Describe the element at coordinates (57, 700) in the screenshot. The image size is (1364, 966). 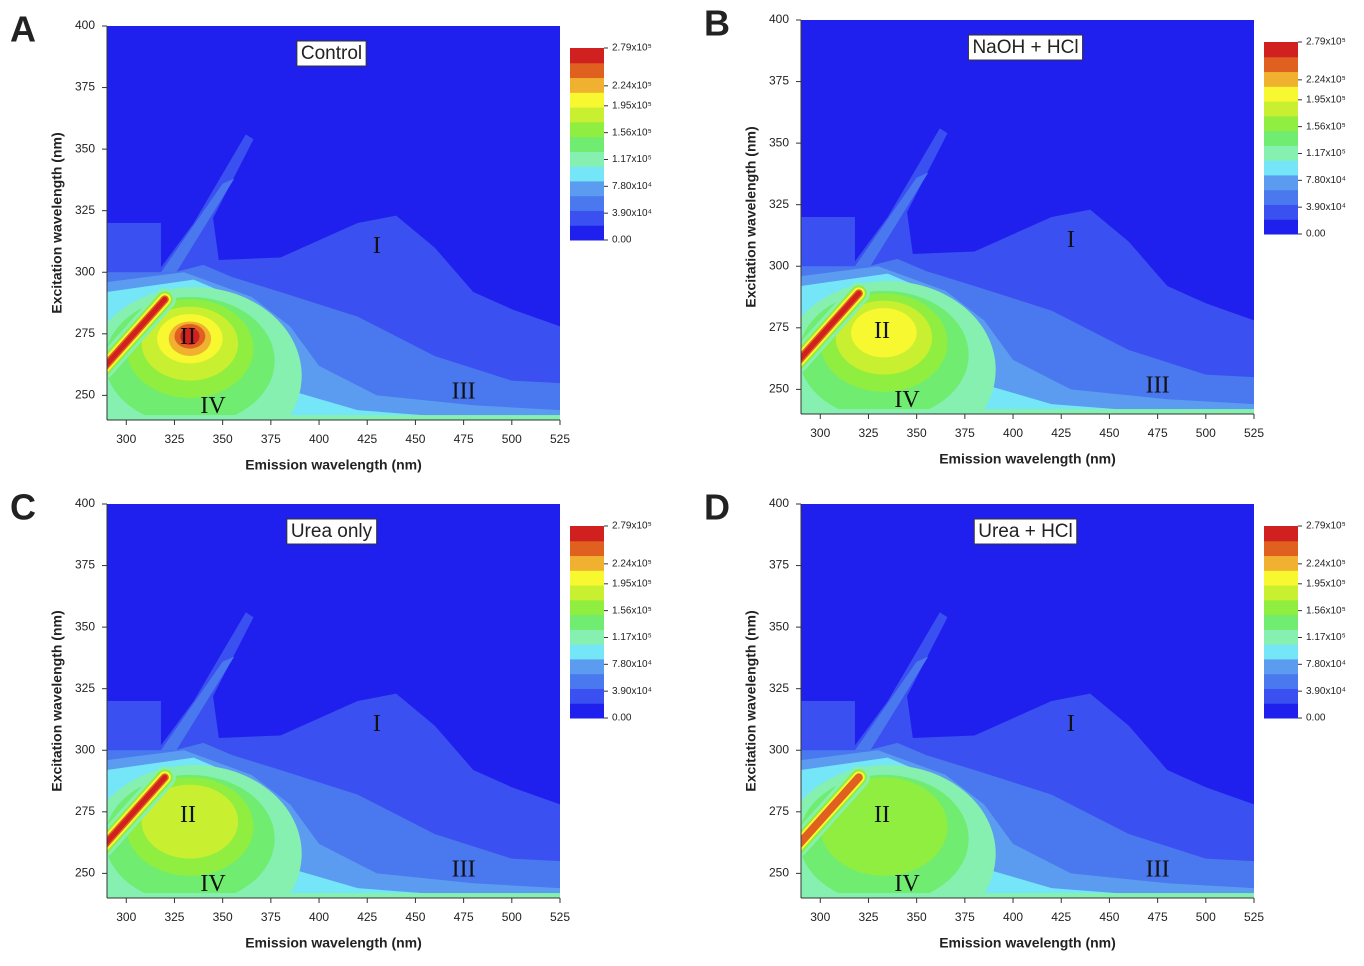
I see `y-axis-label: Excitation wavelength (nm)` at that location.